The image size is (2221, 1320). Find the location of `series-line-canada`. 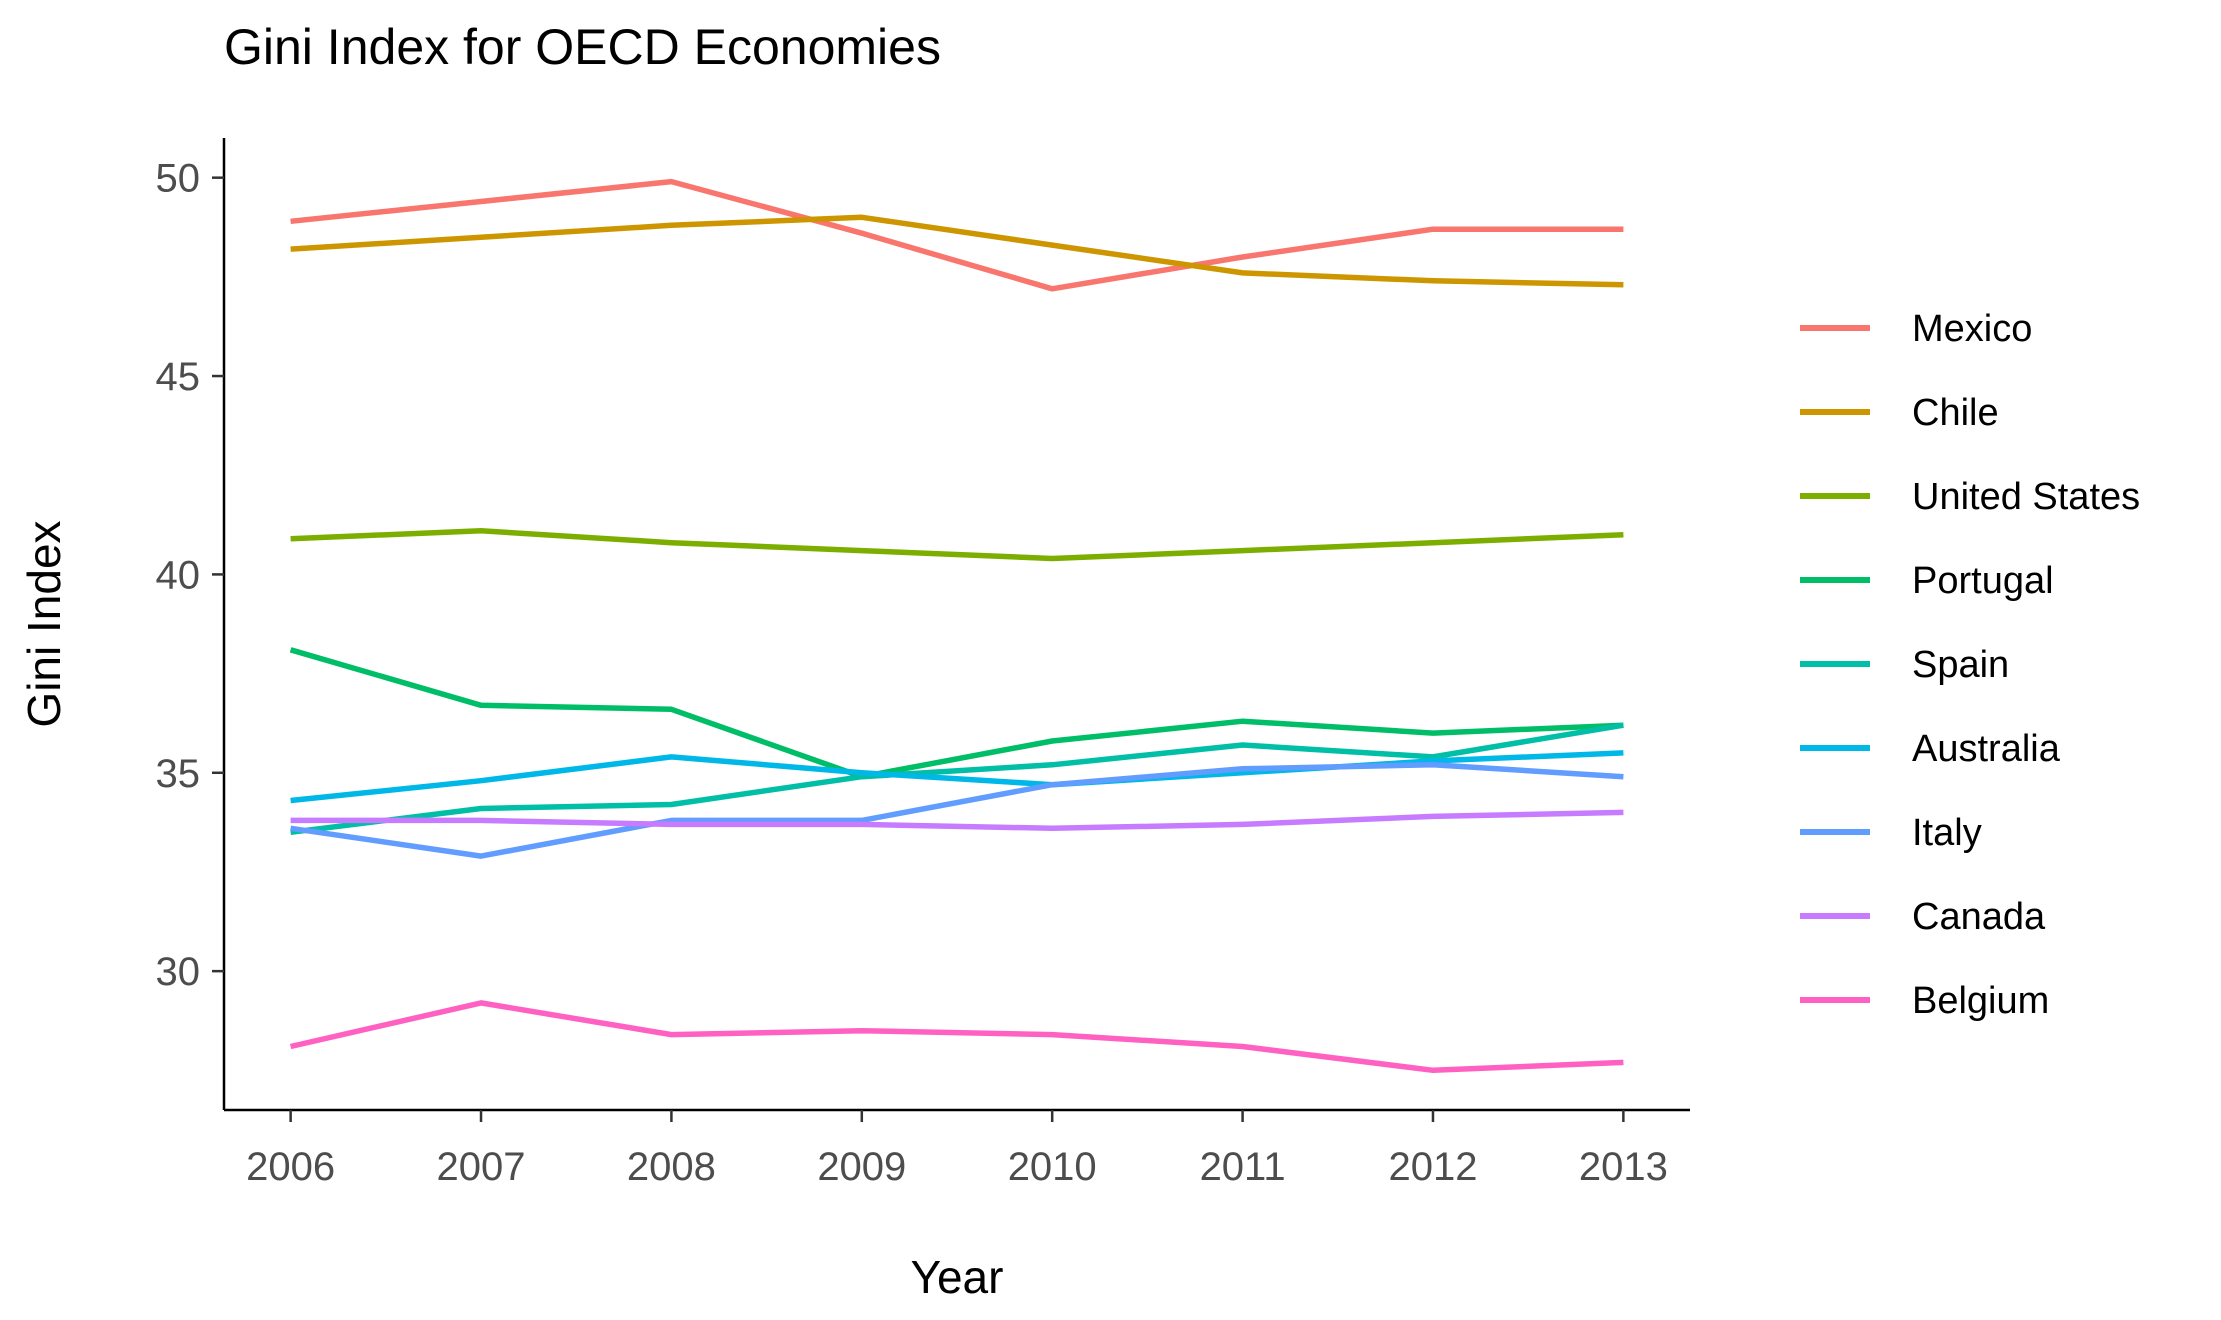

series-line-canada is located at coordinates (957, 820).